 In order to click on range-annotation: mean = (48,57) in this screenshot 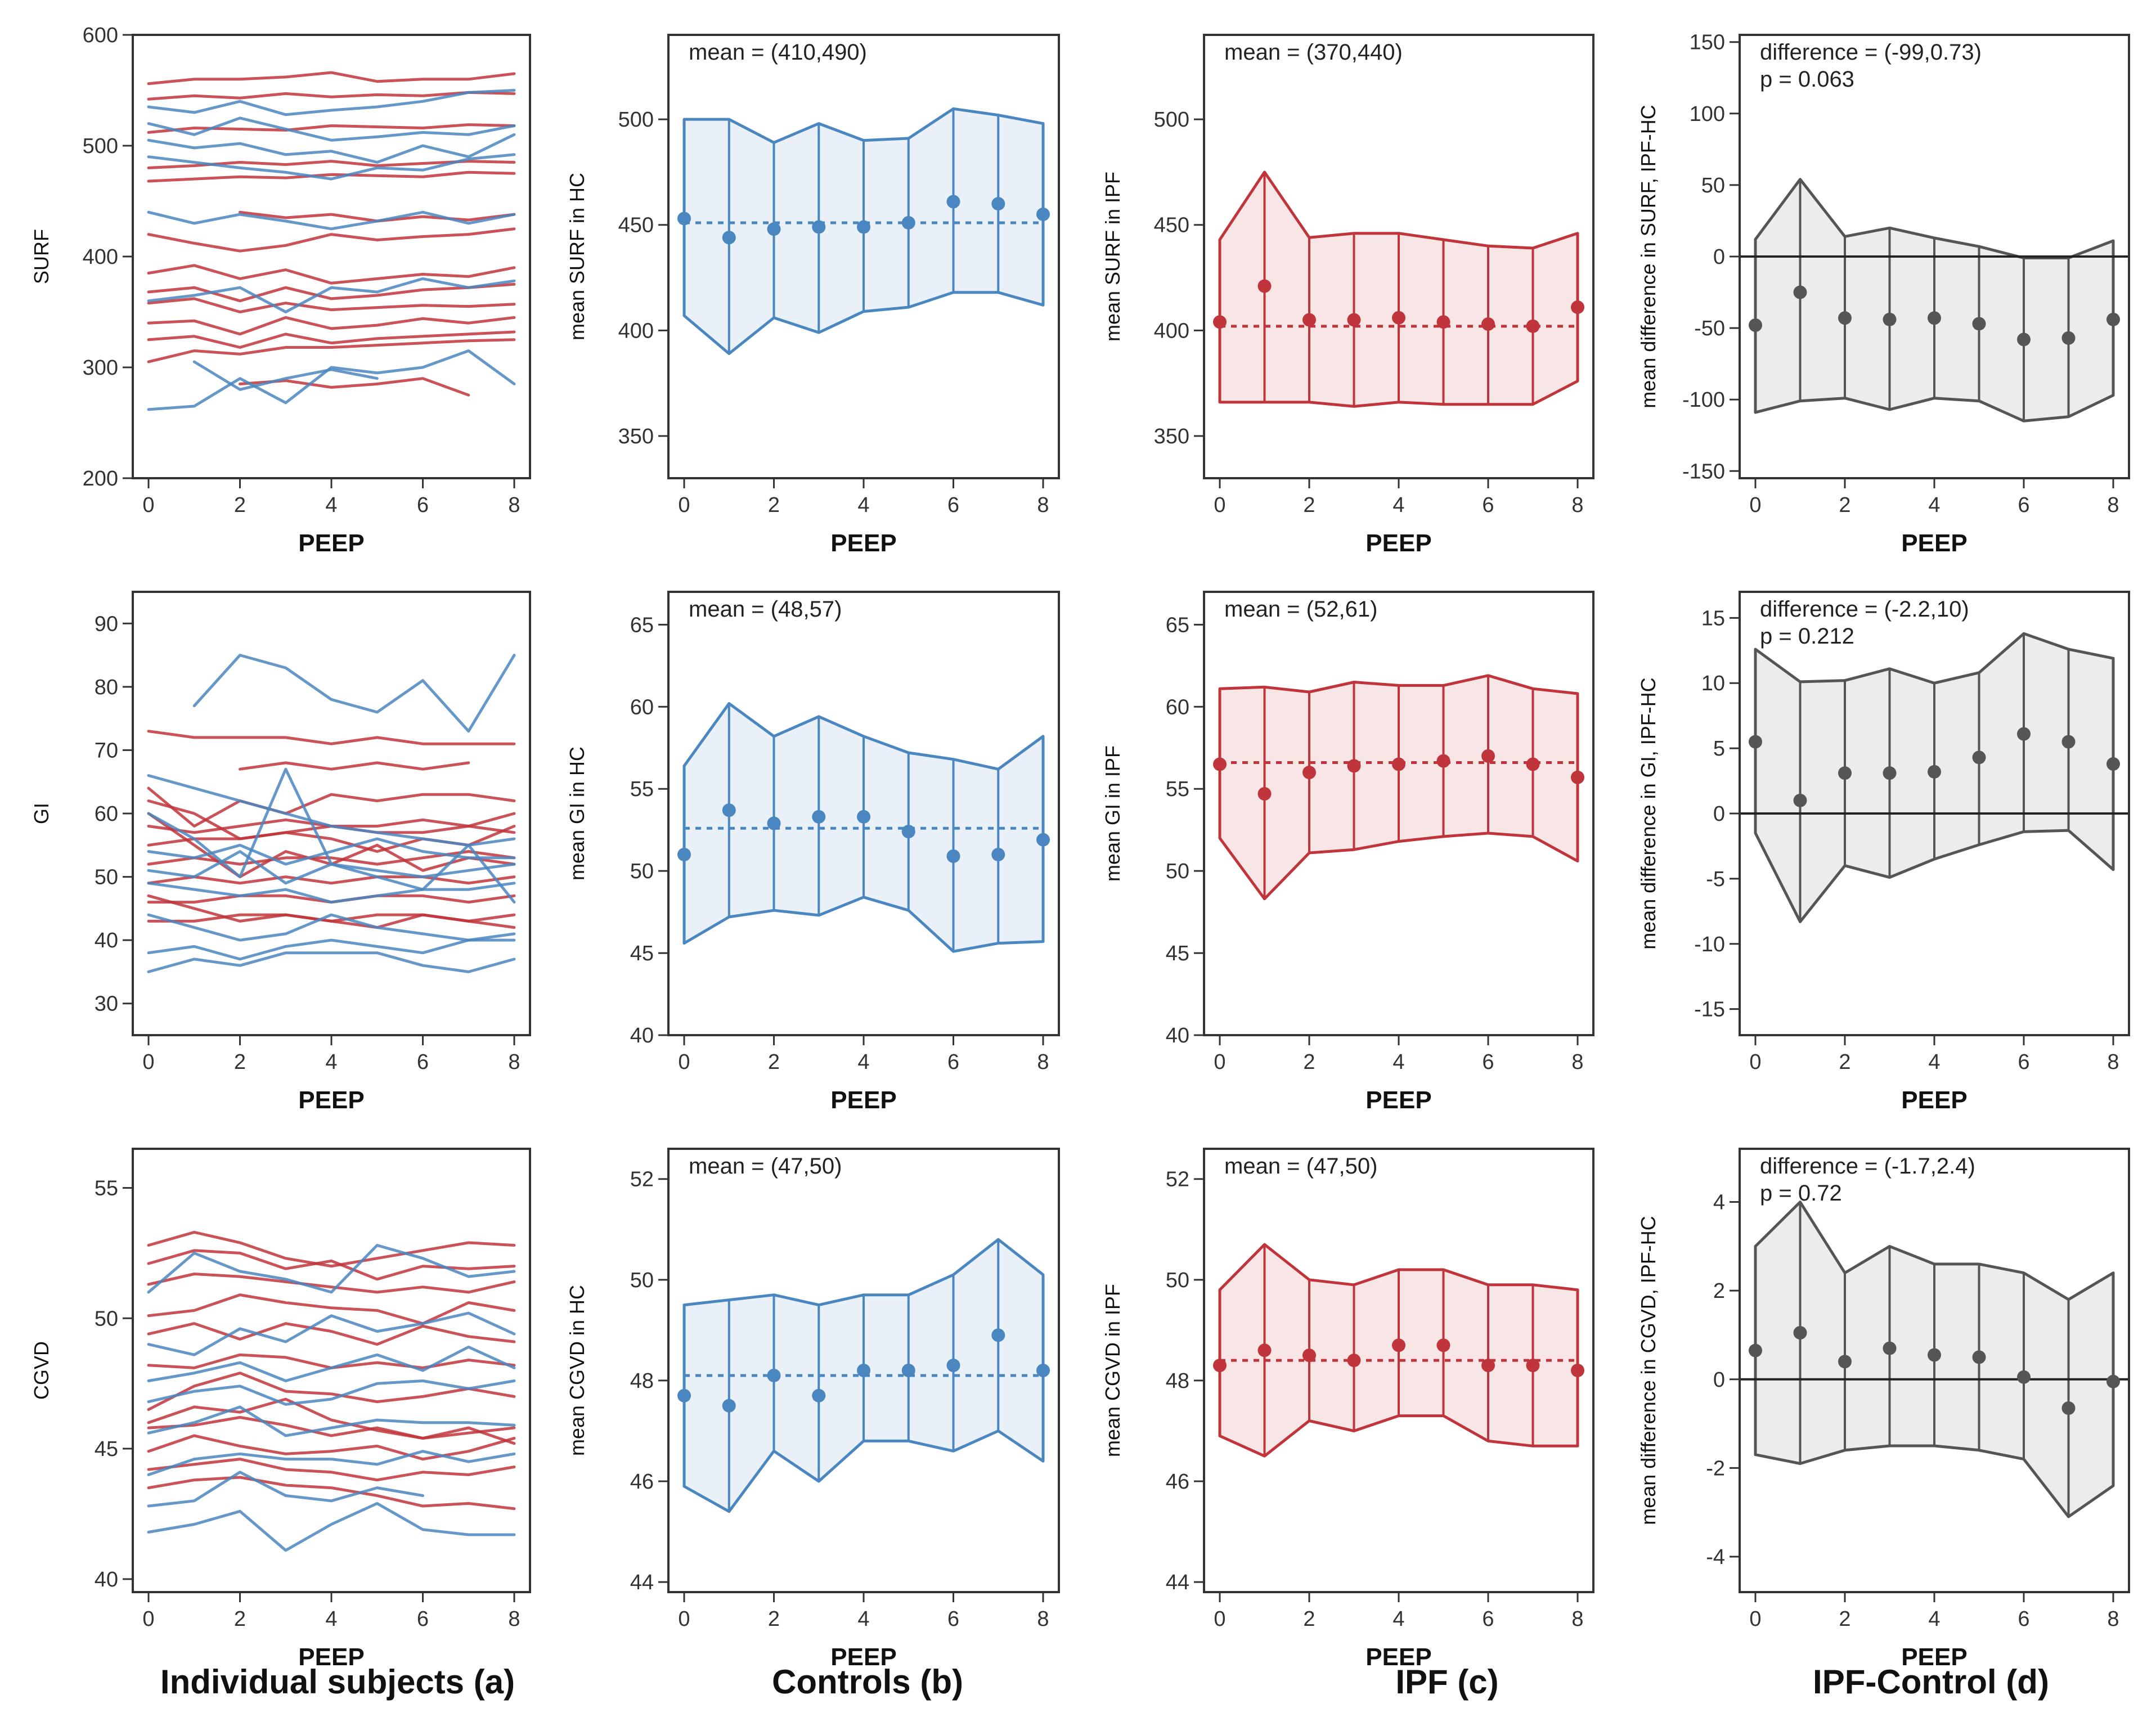, I will do `click(766, 609)`.